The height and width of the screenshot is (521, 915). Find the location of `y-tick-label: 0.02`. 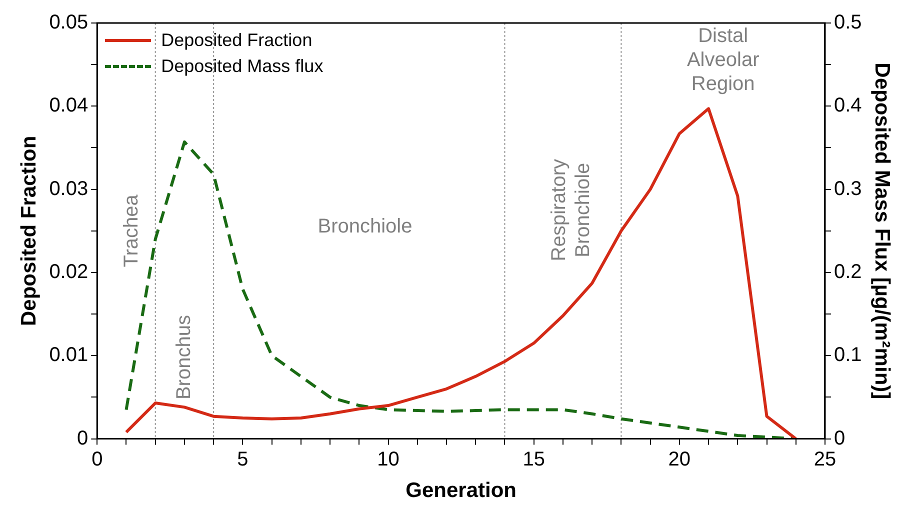

y-tick-label: 0.02 is located at coordinates (68, 271).